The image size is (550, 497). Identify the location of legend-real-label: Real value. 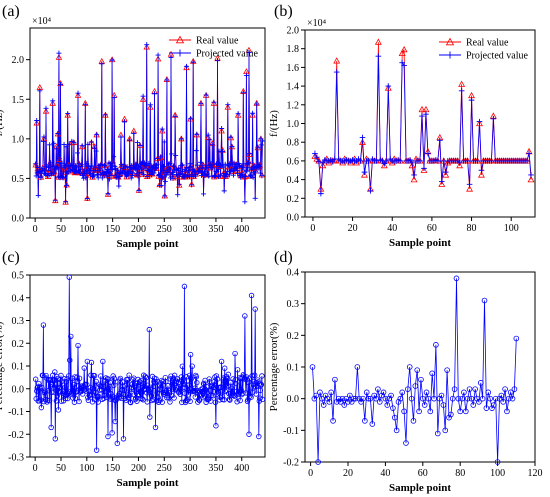
(487, 43).